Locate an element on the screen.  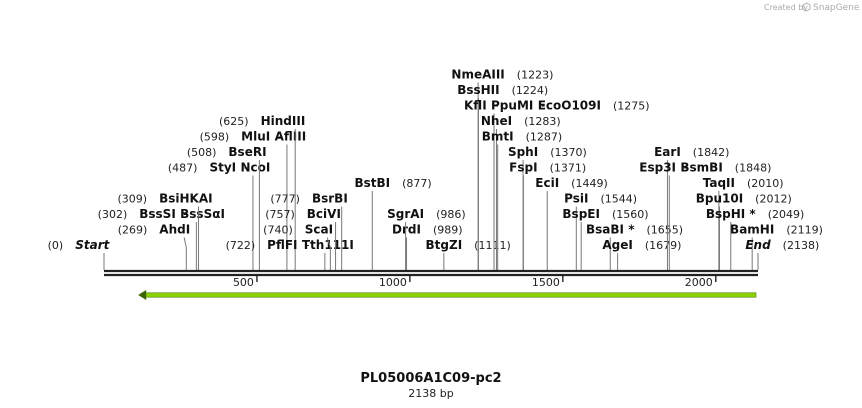
site-end: (2138) End is located at coordinates (782, 254).